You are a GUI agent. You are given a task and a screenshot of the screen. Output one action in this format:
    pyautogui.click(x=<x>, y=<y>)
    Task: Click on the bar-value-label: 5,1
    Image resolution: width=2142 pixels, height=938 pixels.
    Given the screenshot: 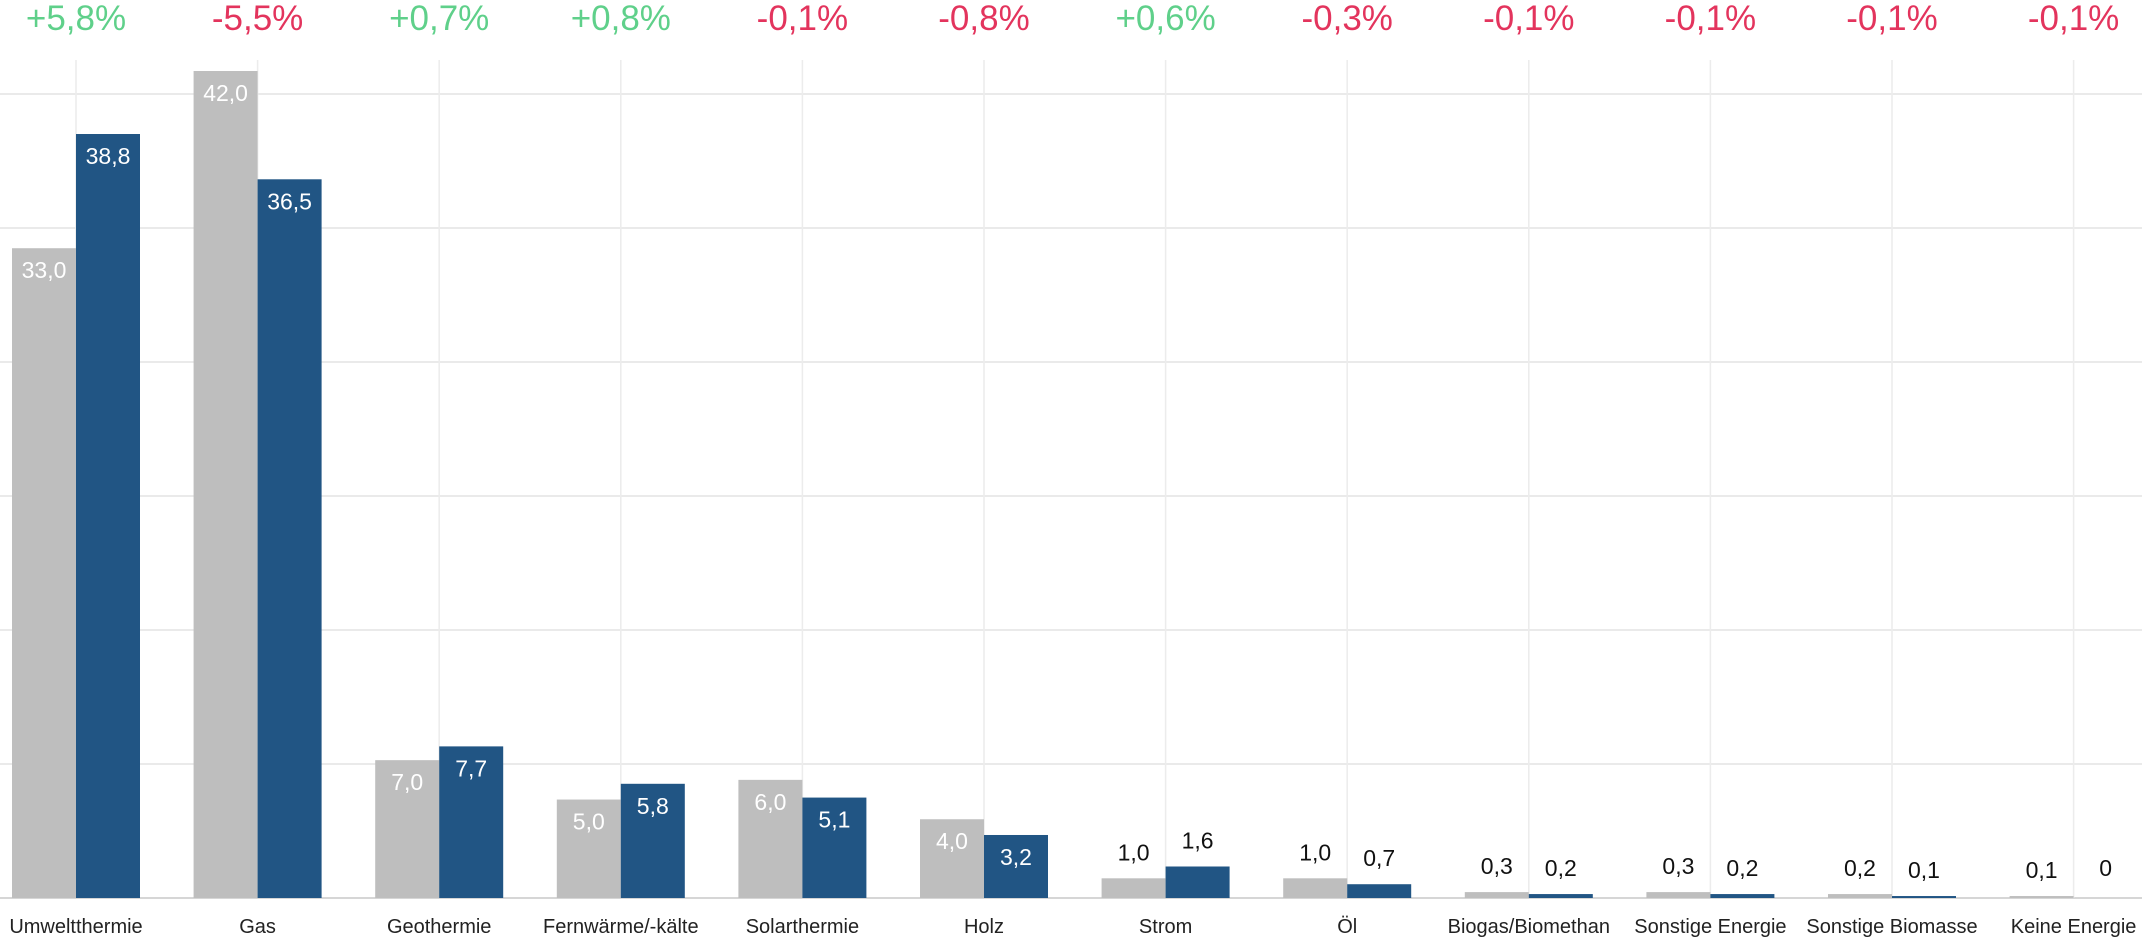 What is the action you would take?
    pyautogui.click(x=834, y=820)
    